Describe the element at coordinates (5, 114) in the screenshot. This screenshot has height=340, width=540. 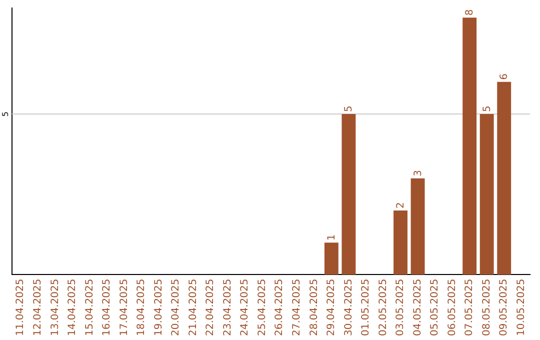
I see `ref-line-label: 5` at that location.